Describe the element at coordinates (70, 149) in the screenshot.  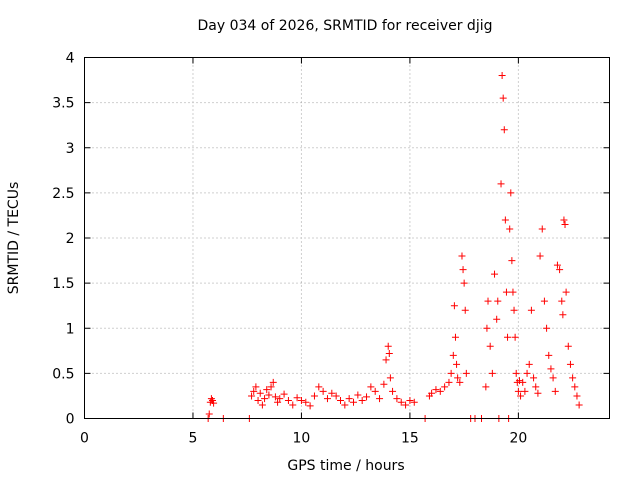
I see `y-tick-label: 3` at that location.